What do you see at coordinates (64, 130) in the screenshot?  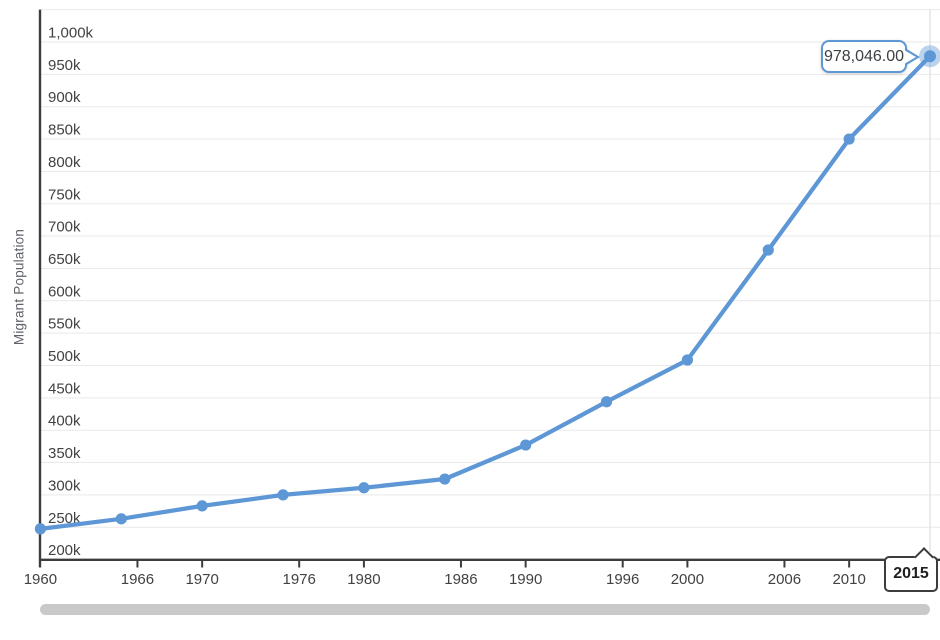 I see `y-axis-tick-label: 850k` at bounding box center [64, 130].